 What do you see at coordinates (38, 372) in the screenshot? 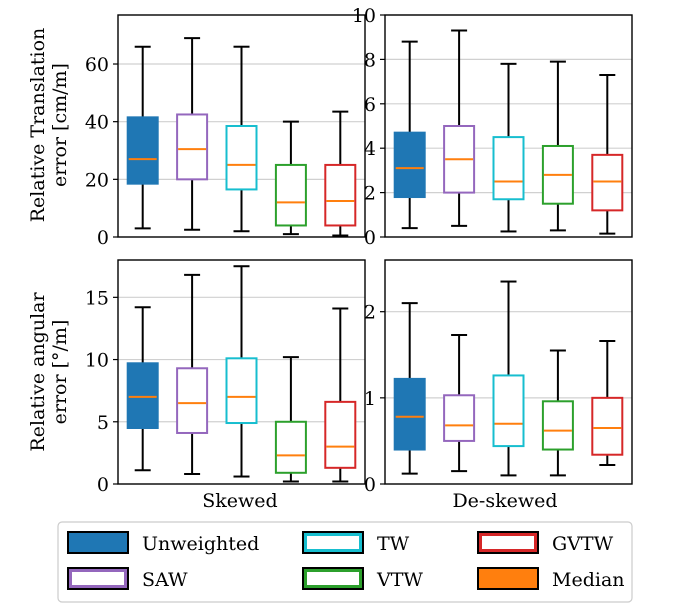
I see `row1-ylabel-line1: Relative angular` at bounding box center [38, 372].